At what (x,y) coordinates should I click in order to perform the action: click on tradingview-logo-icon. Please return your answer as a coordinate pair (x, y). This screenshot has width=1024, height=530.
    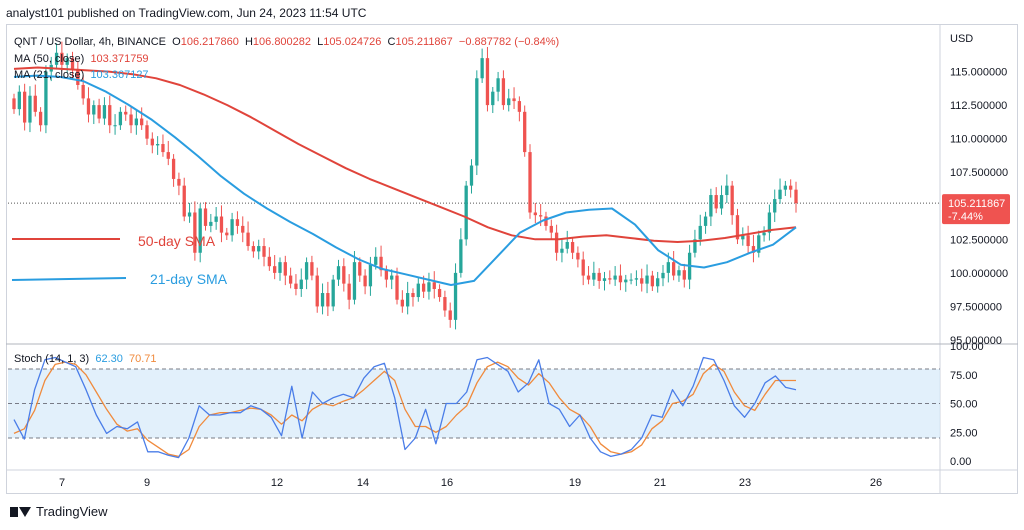
    Looking at the image, I should click on (20, 512).